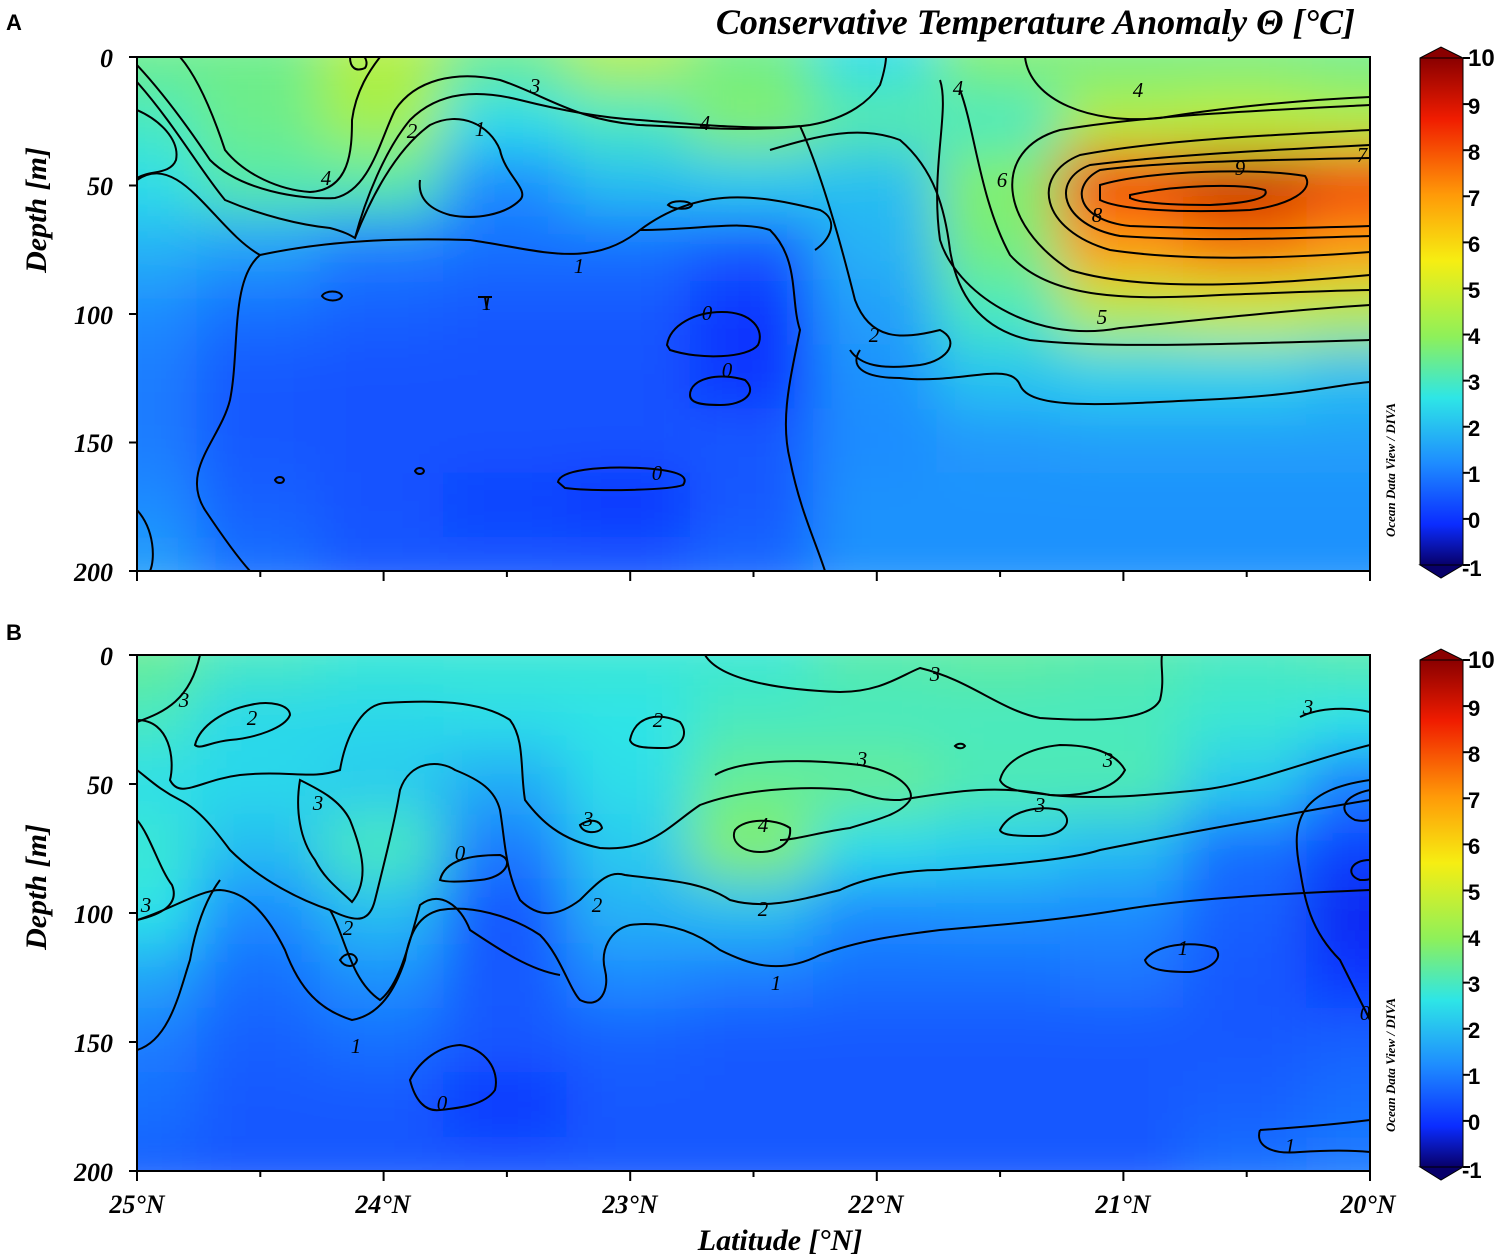 Image resolution: width=1500 pixels, height=1260 pixels. I want to click on y-tick-label: 200, so click(93, 572).